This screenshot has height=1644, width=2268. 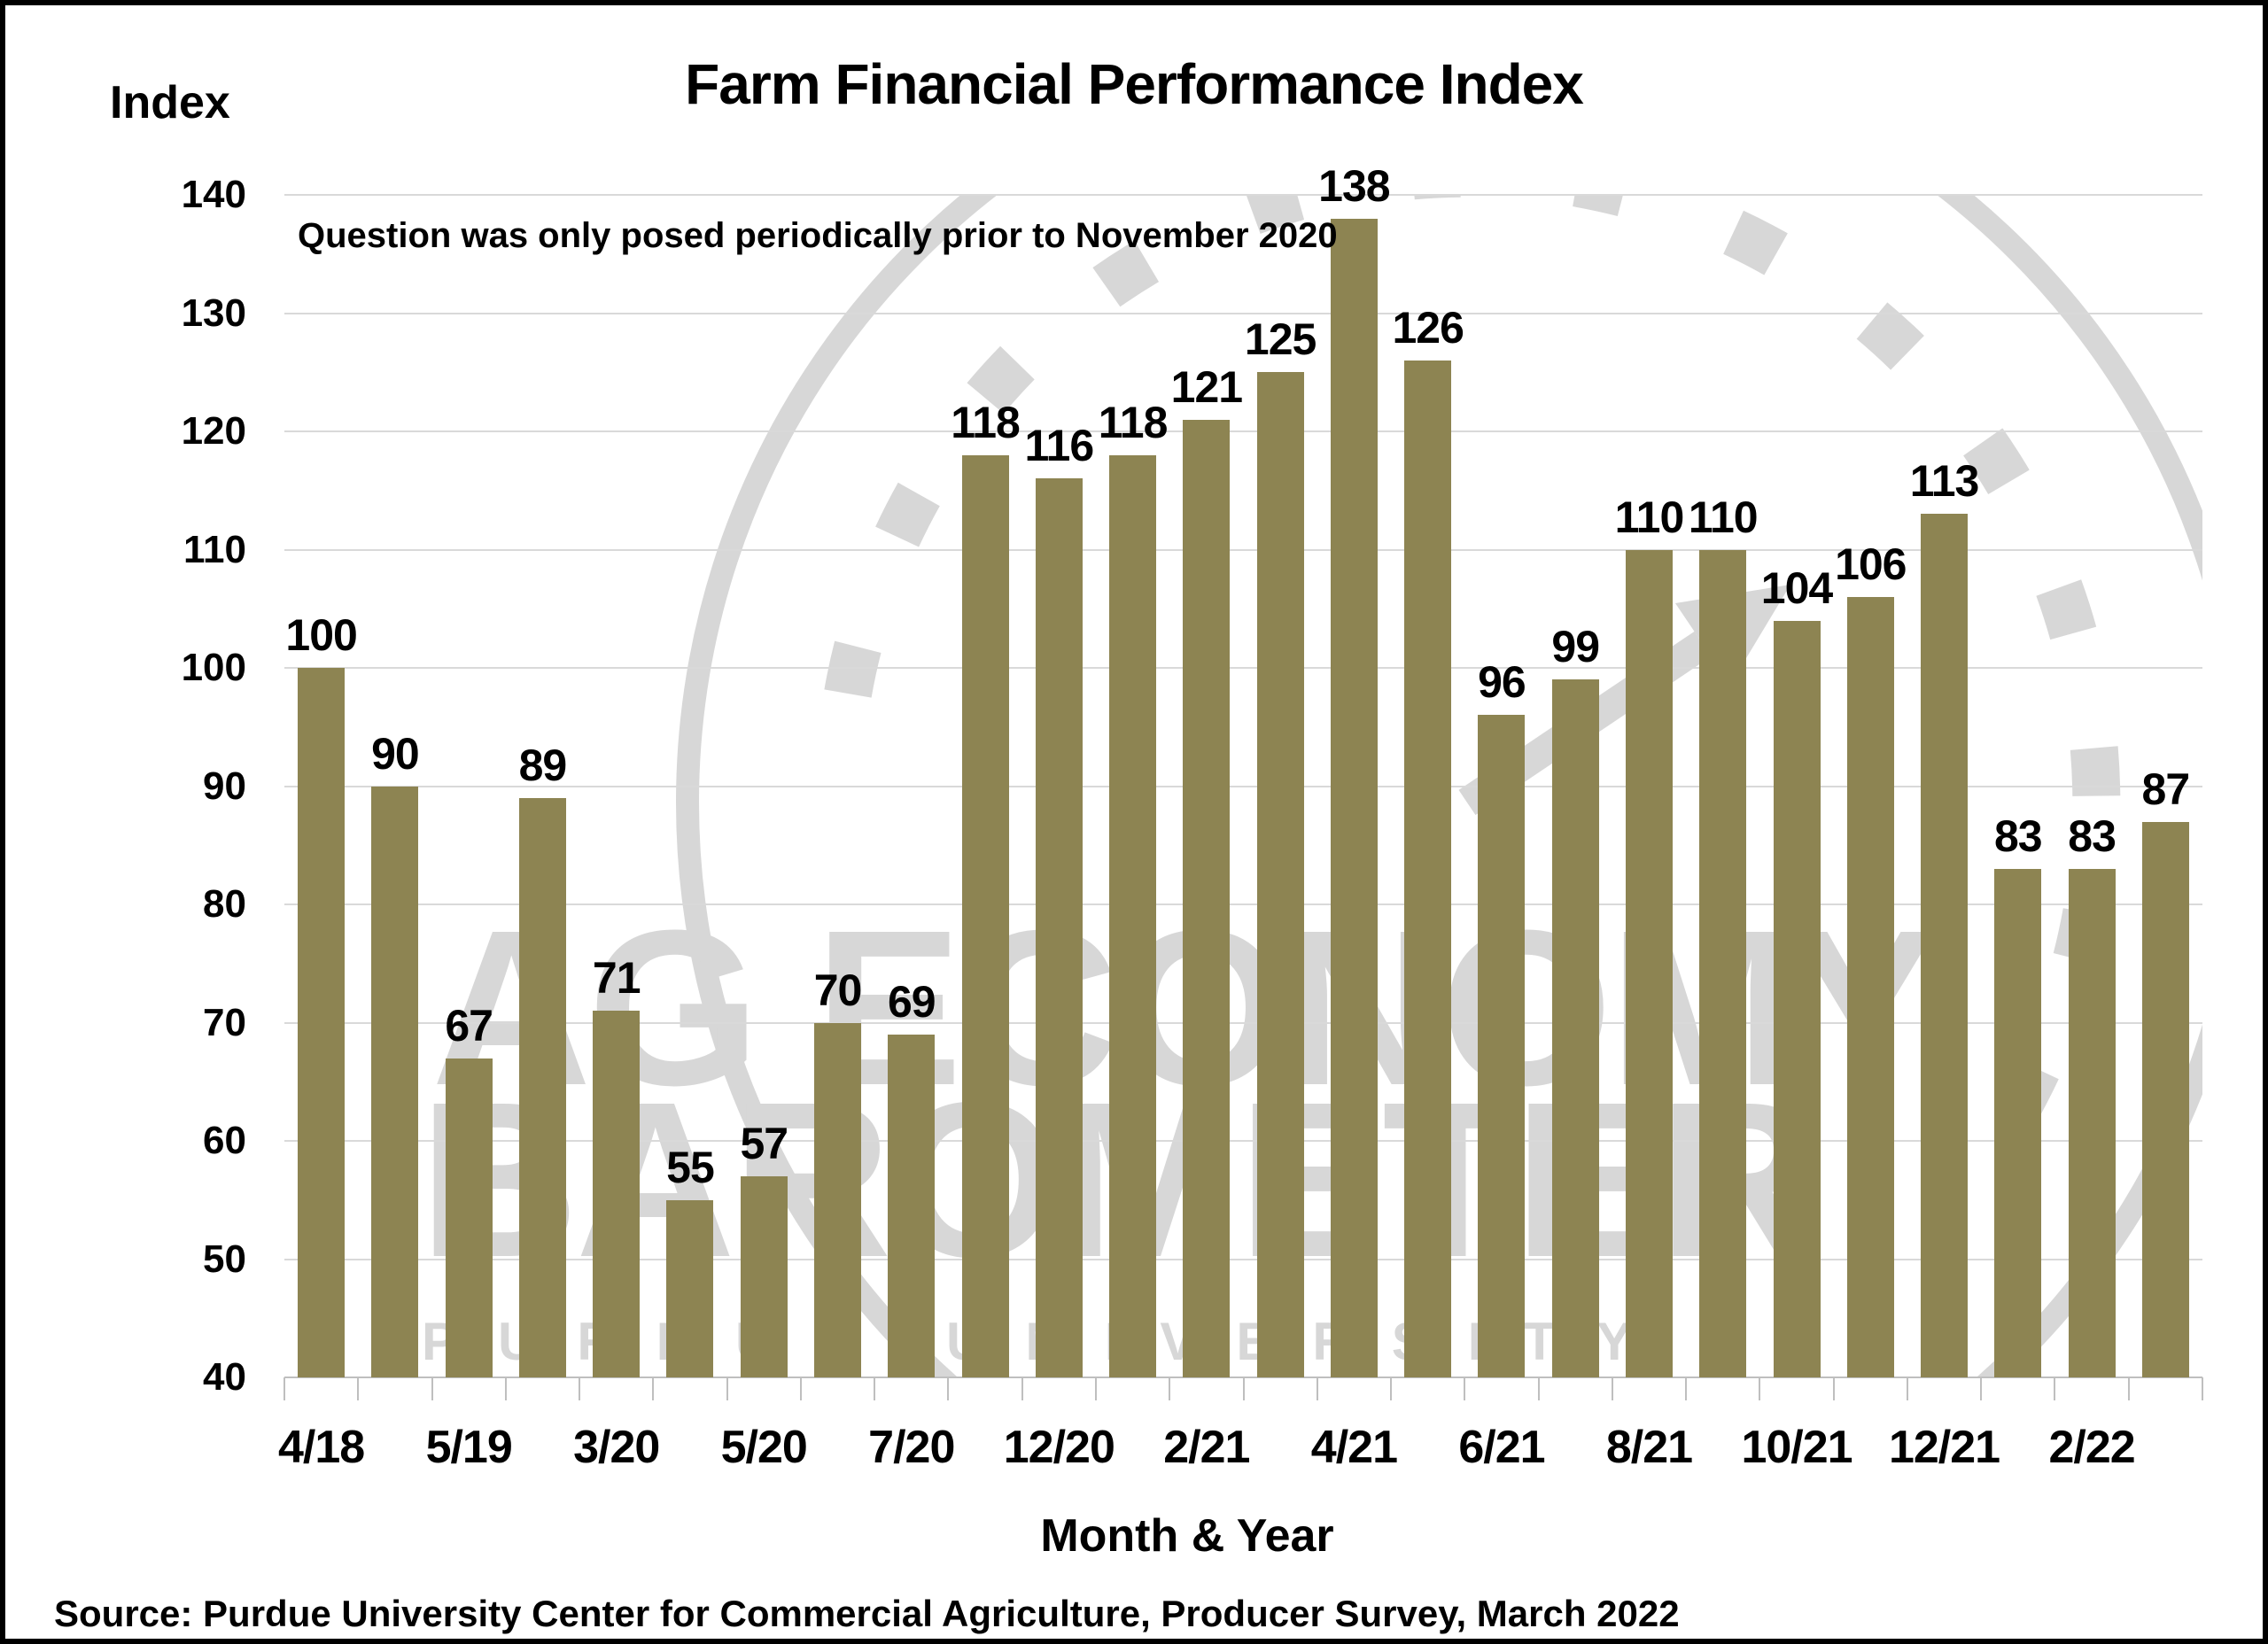 I want to click on bar-value-label-0: 100, so click(x=321, y=635).